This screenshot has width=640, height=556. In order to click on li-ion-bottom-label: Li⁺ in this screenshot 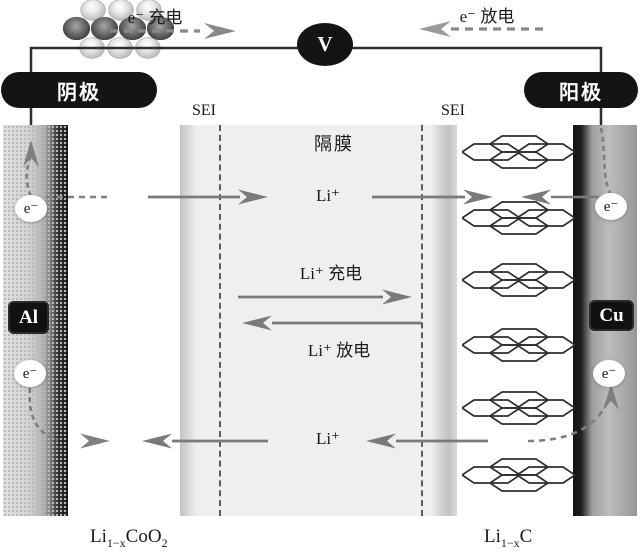, I will do `click(328, 438)`.